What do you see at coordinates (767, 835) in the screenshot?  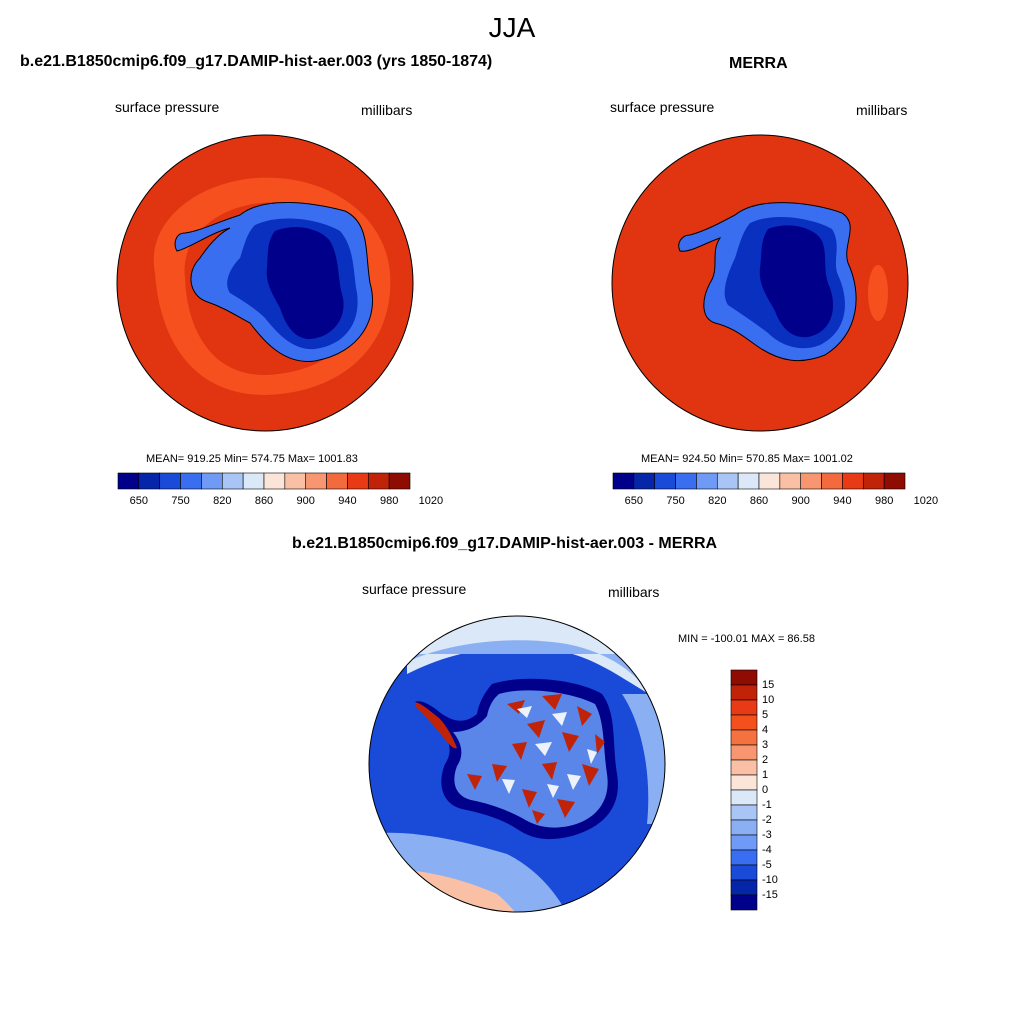 I see `colorbar-tick-label: -3` at bounding box center [767, 835].